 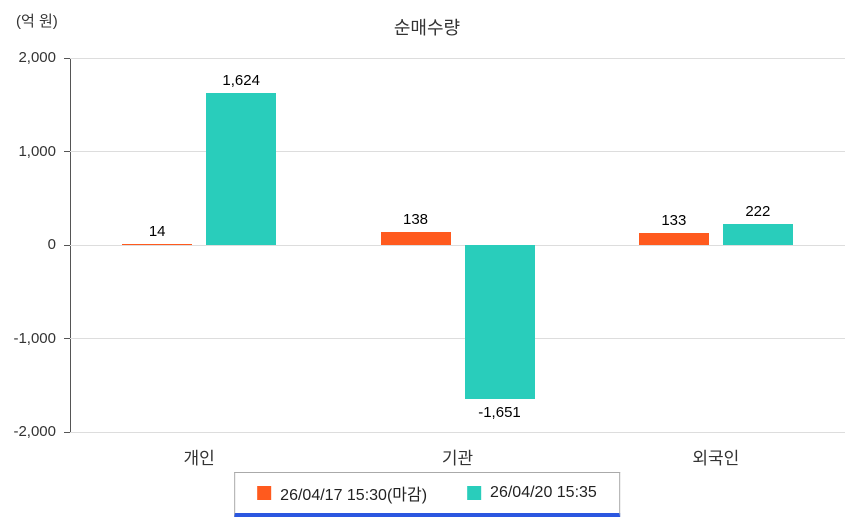 I want to click on y-tick-label: 0, so click(x=51, y=244).